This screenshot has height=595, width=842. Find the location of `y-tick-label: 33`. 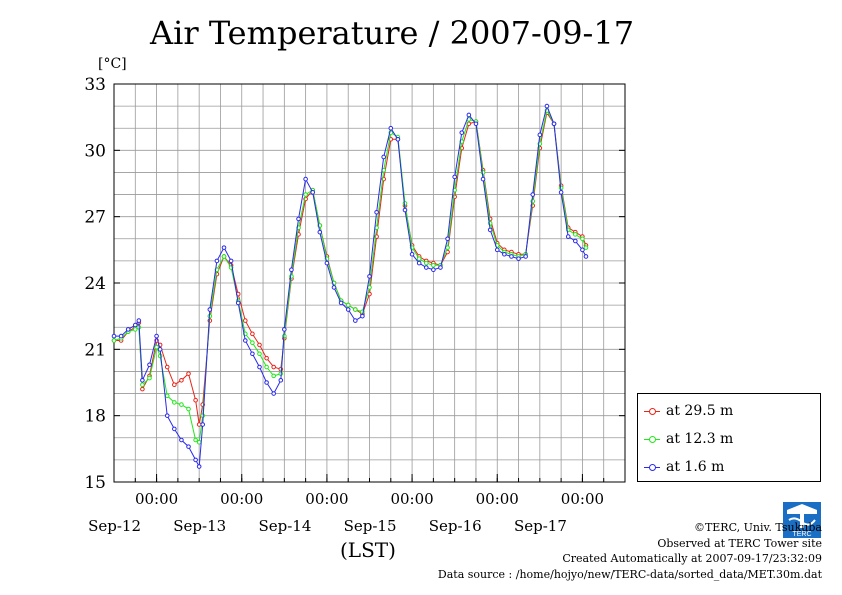

y-tick-label: 33 is located at coordinates (95, 85).